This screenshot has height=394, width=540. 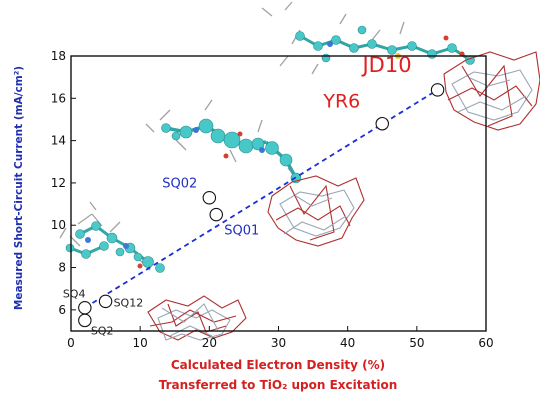 I want to click on y-axis-label: Measured Short-Circuit Current (mA/cm²), so click(x=19, y=188).